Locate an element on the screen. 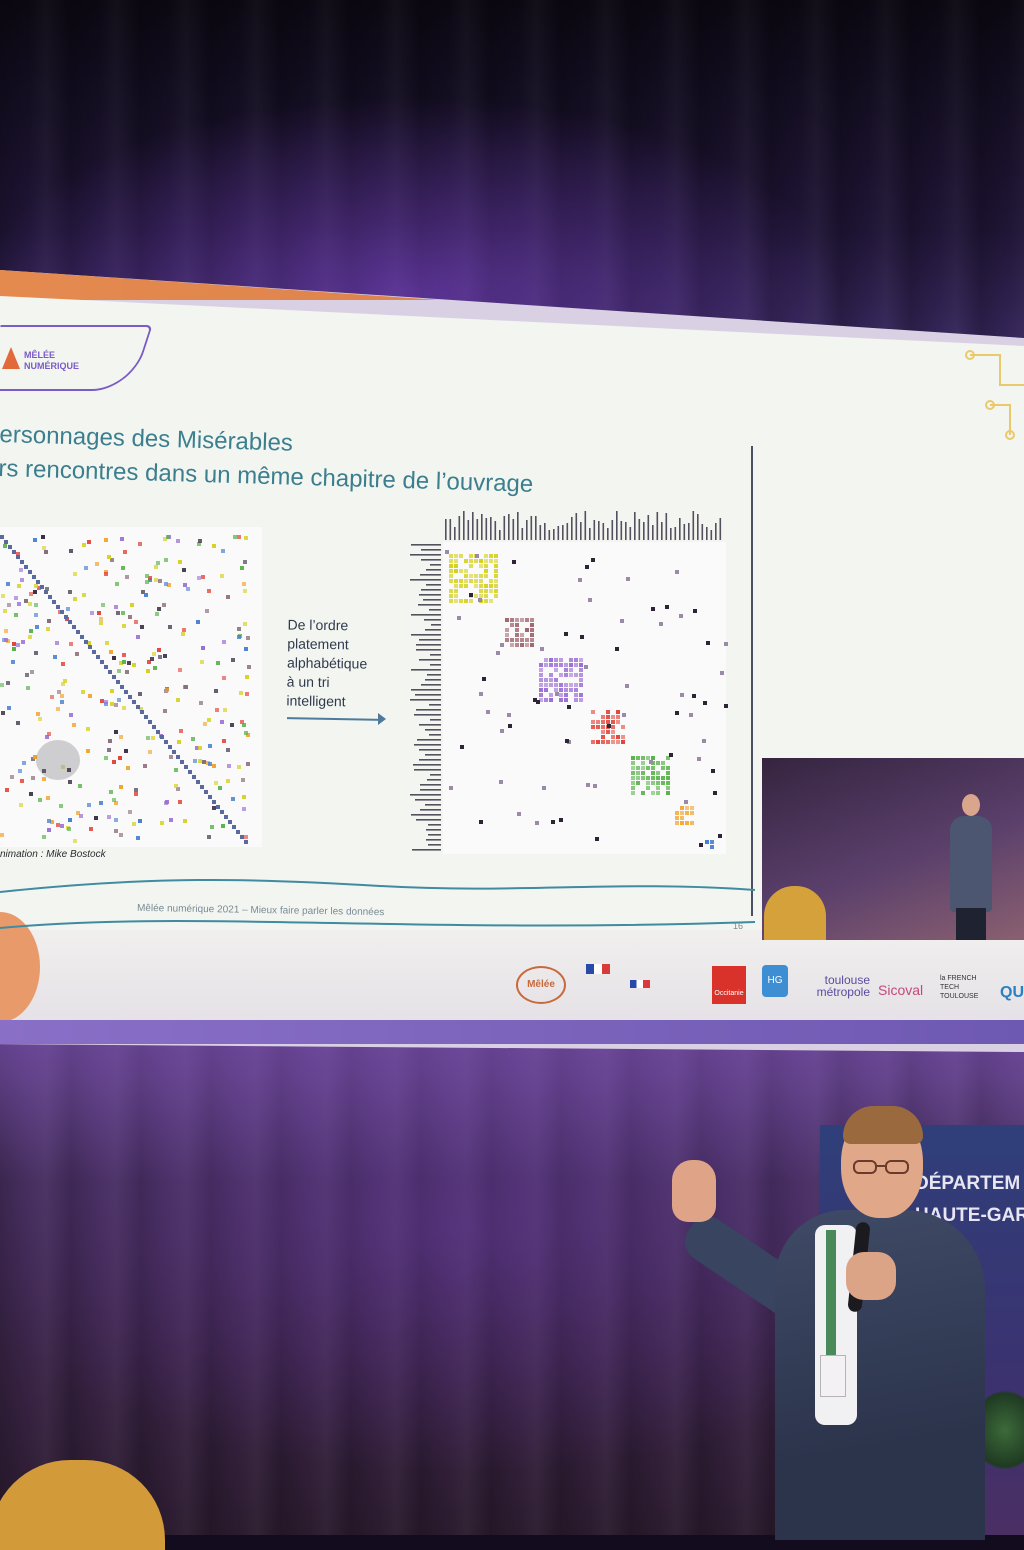 This screenshot has height=1550, width=1024. partner-french-tech-logo: la FRENCH TECH TOULOUSE is located at coordinates (959, 987).